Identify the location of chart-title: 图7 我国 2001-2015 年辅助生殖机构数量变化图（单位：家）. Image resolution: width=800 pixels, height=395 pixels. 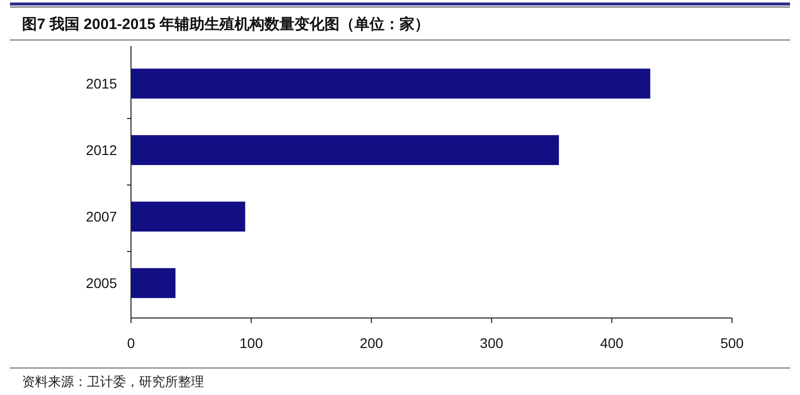
(226, 24).